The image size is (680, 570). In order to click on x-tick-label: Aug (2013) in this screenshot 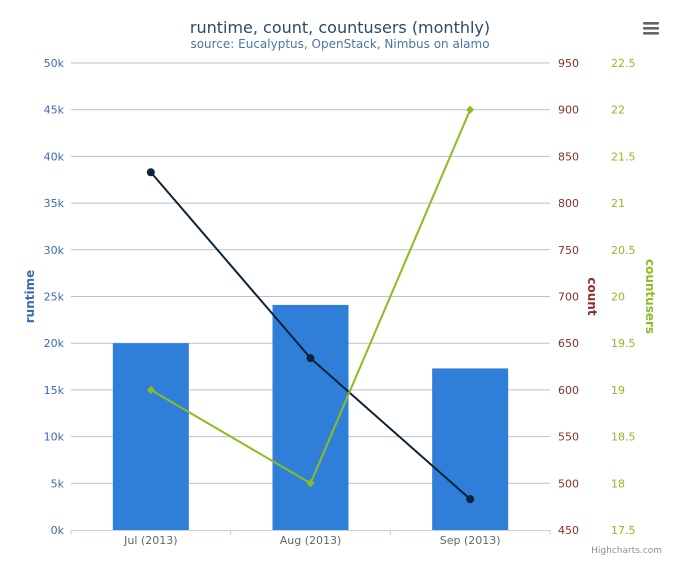, I will do `click(311, 540)`.